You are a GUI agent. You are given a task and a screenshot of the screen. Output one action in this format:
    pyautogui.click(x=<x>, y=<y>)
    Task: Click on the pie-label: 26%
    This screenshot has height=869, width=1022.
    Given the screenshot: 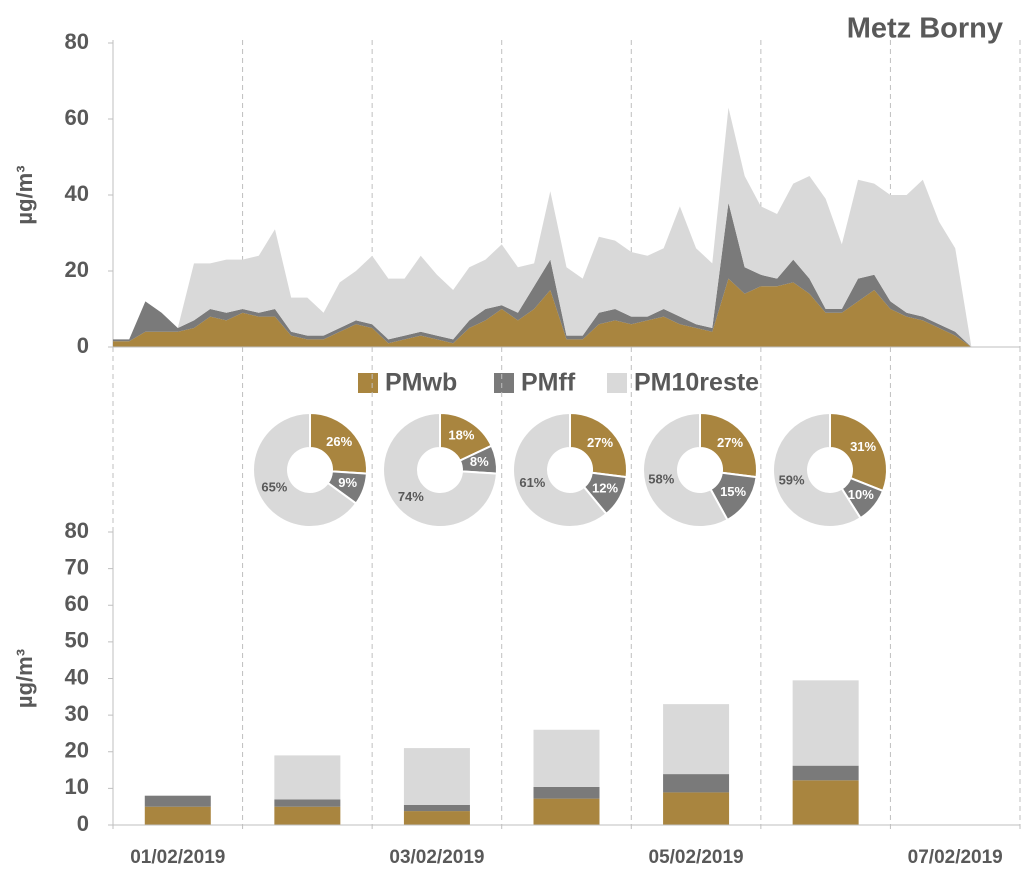 What is the action you would take?
    pyautogui.click(x=339, y=441)
    